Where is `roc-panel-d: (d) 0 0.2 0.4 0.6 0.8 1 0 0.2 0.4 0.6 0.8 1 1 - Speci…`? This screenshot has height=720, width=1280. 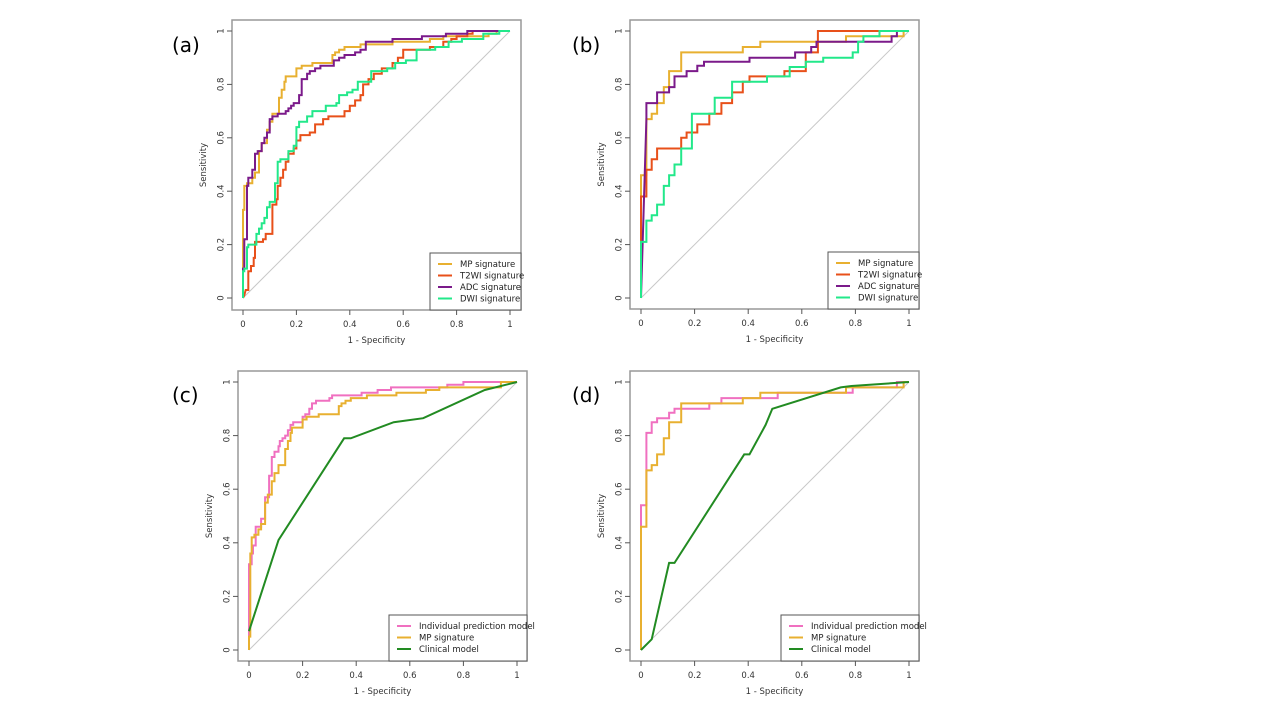
roc-panel-d: (d) 0 0.2 0.4 0.6 0.8 1 0 0.2 0.4 0.6 0.8 1 1 - Speci… is located at coordinates (749, 533).